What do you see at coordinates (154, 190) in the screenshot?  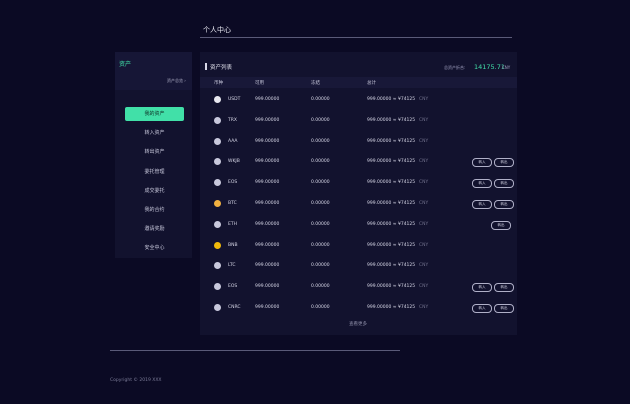 I see `menu-item: 成交委托` at bounding box center [154, 190].